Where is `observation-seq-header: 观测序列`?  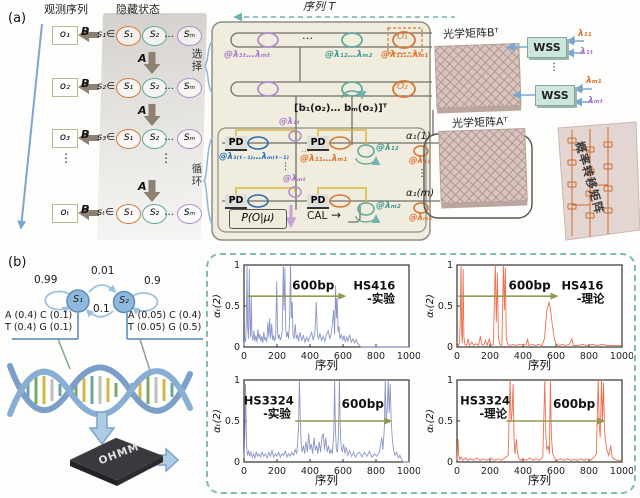 observation-seq-header: 观测序列 is located at coordinates (66, 9).